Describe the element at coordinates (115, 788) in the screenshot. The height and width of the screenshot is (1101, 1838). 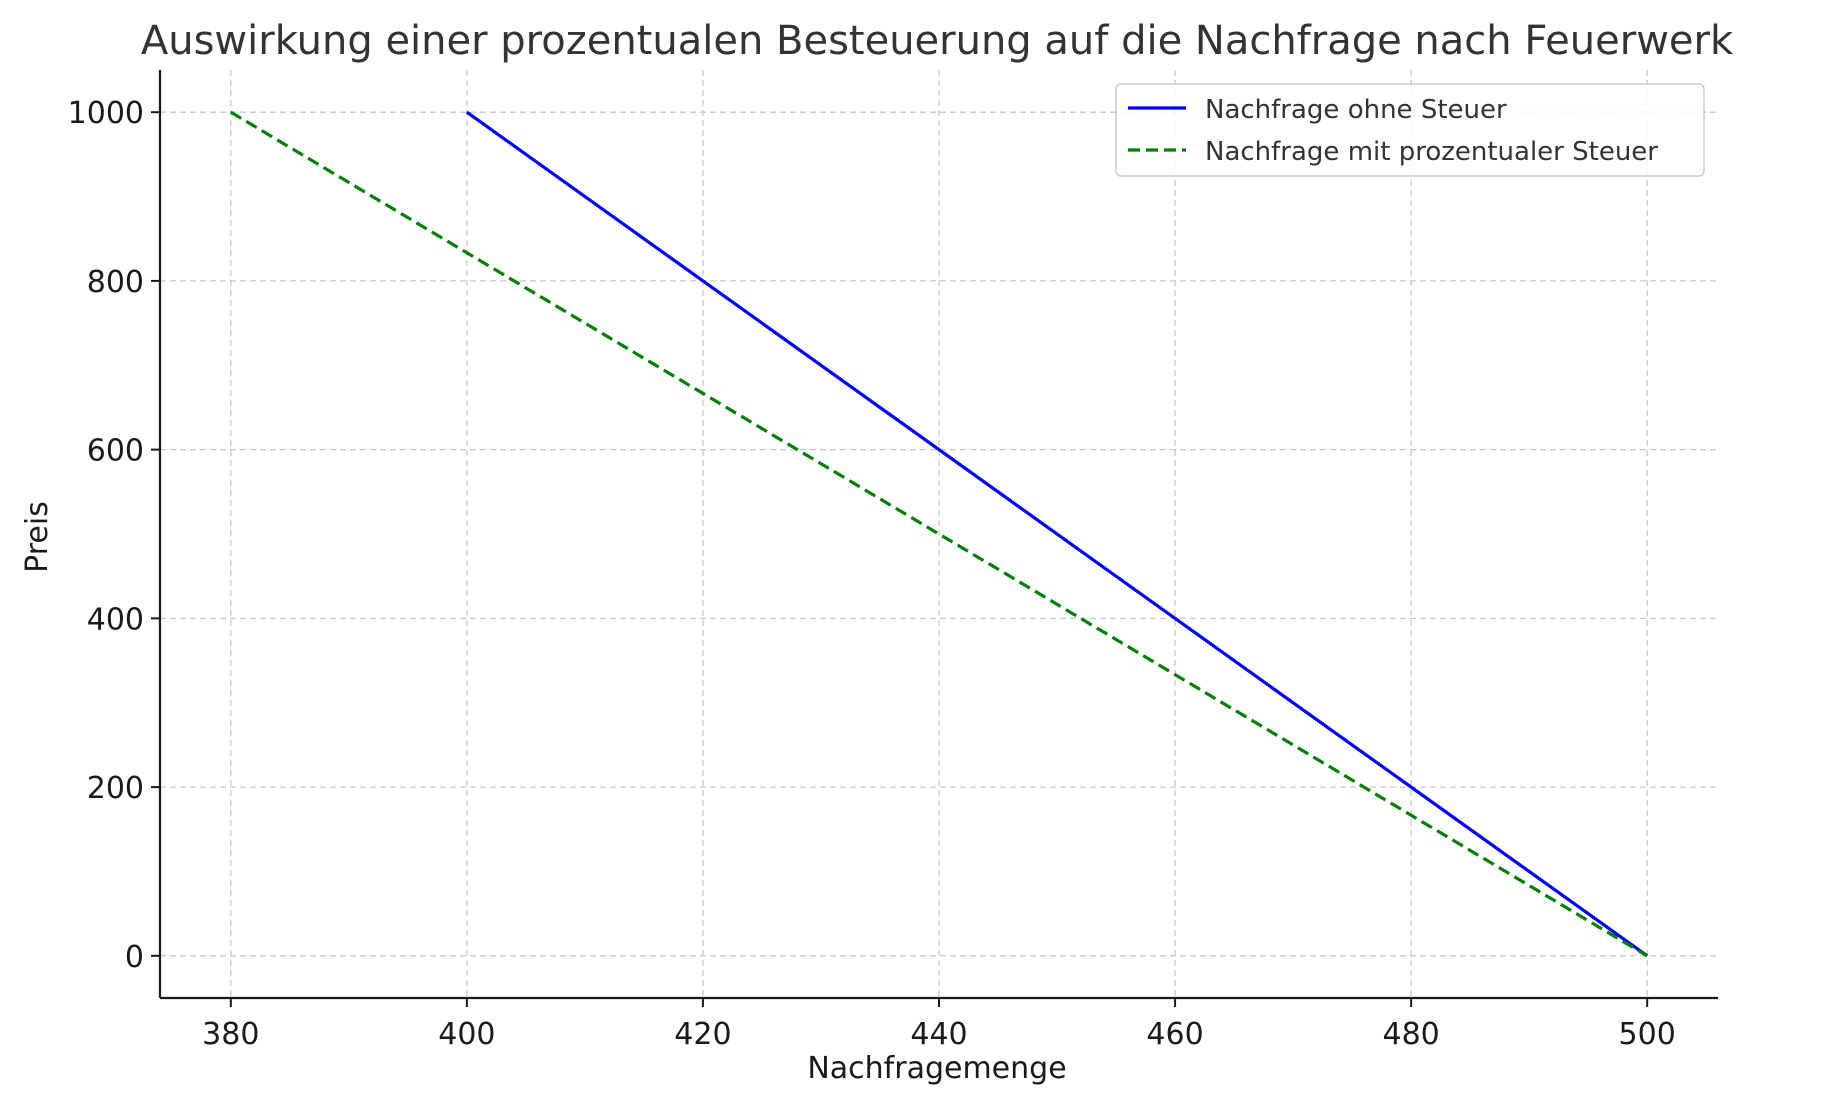
I see `y-tick-label: 200` at that location.